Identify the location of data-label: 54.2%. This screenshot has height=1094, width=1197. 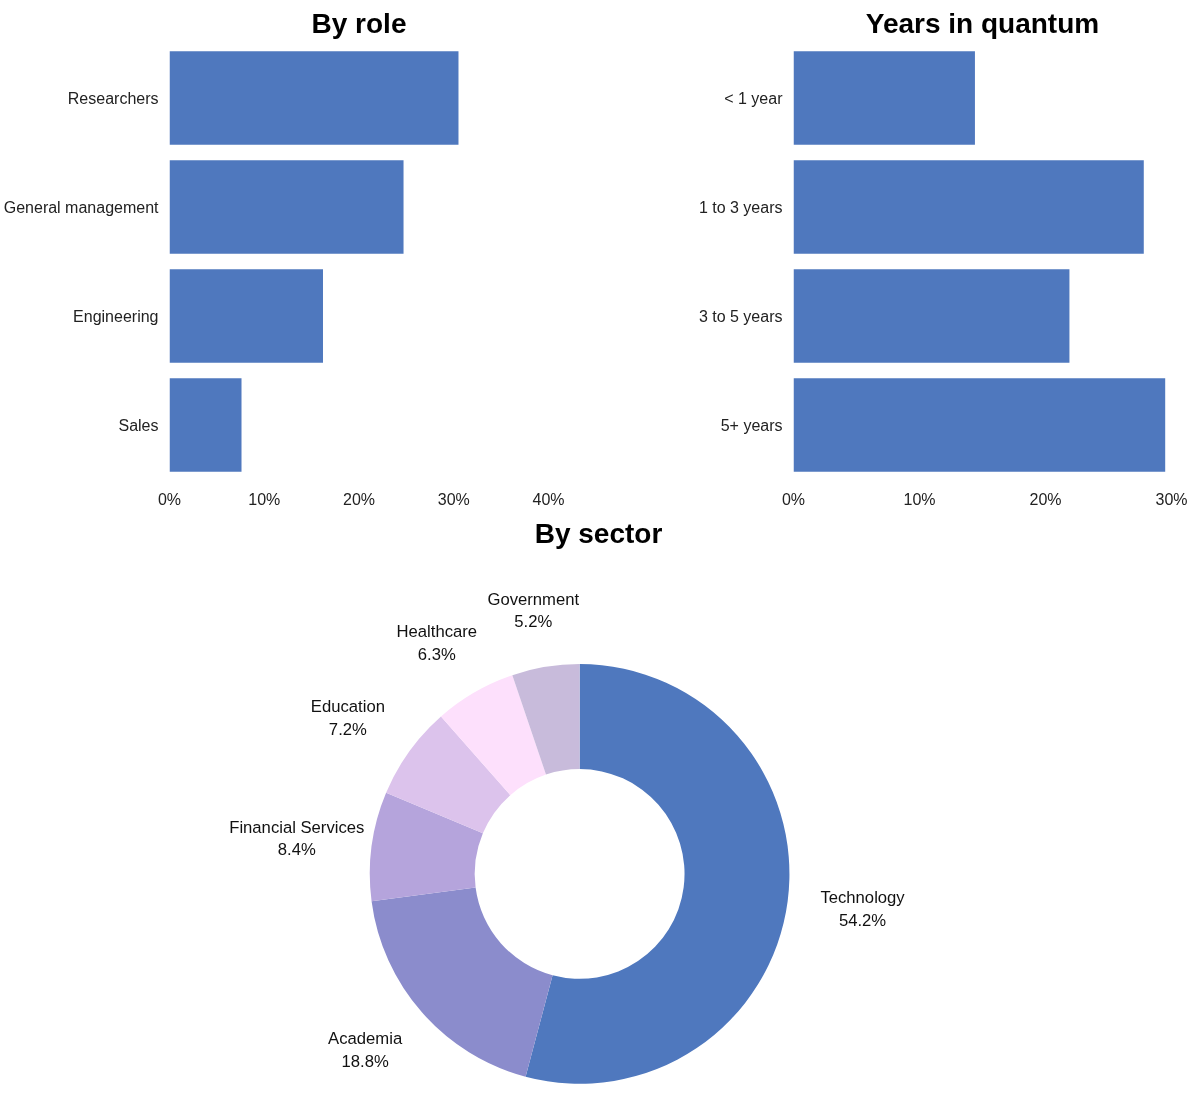
(862, 920).